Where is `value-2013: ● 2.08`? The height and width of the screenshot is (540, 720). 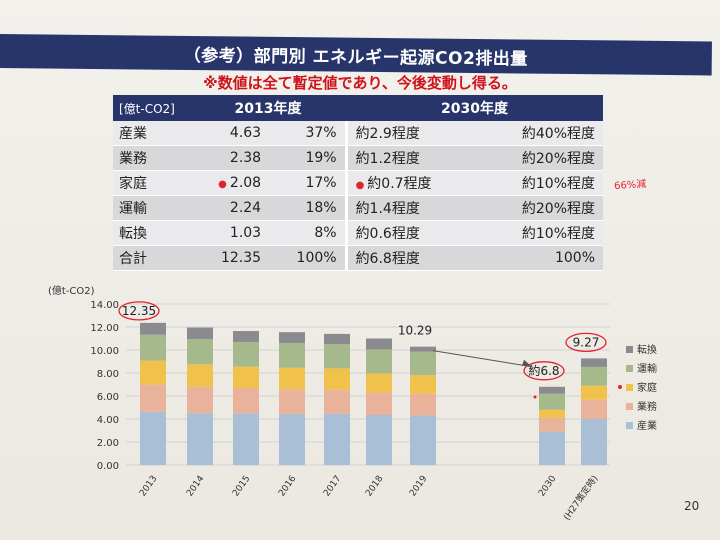 value-2013: ● 2.08 is located at coordinates (230, 183).